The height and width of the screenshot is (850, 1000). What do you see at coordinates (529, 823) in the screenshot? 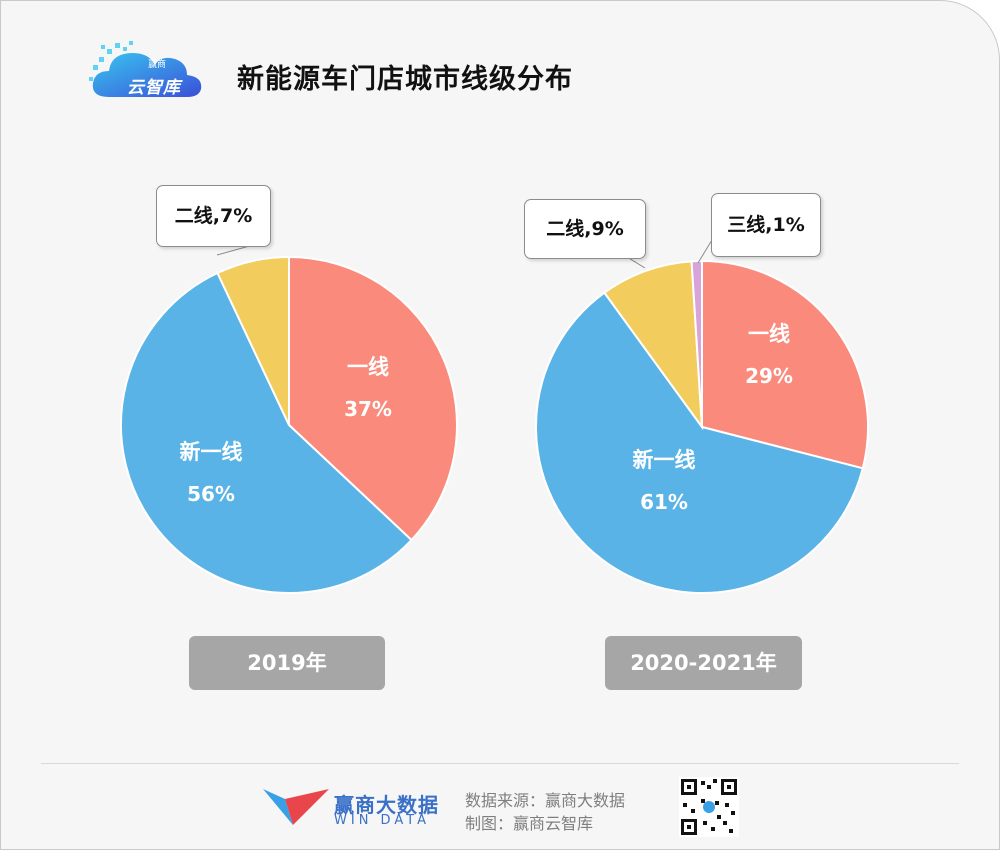
I see `chart-credit: 制图：赢商云智库` at bounding box center [529, 823].